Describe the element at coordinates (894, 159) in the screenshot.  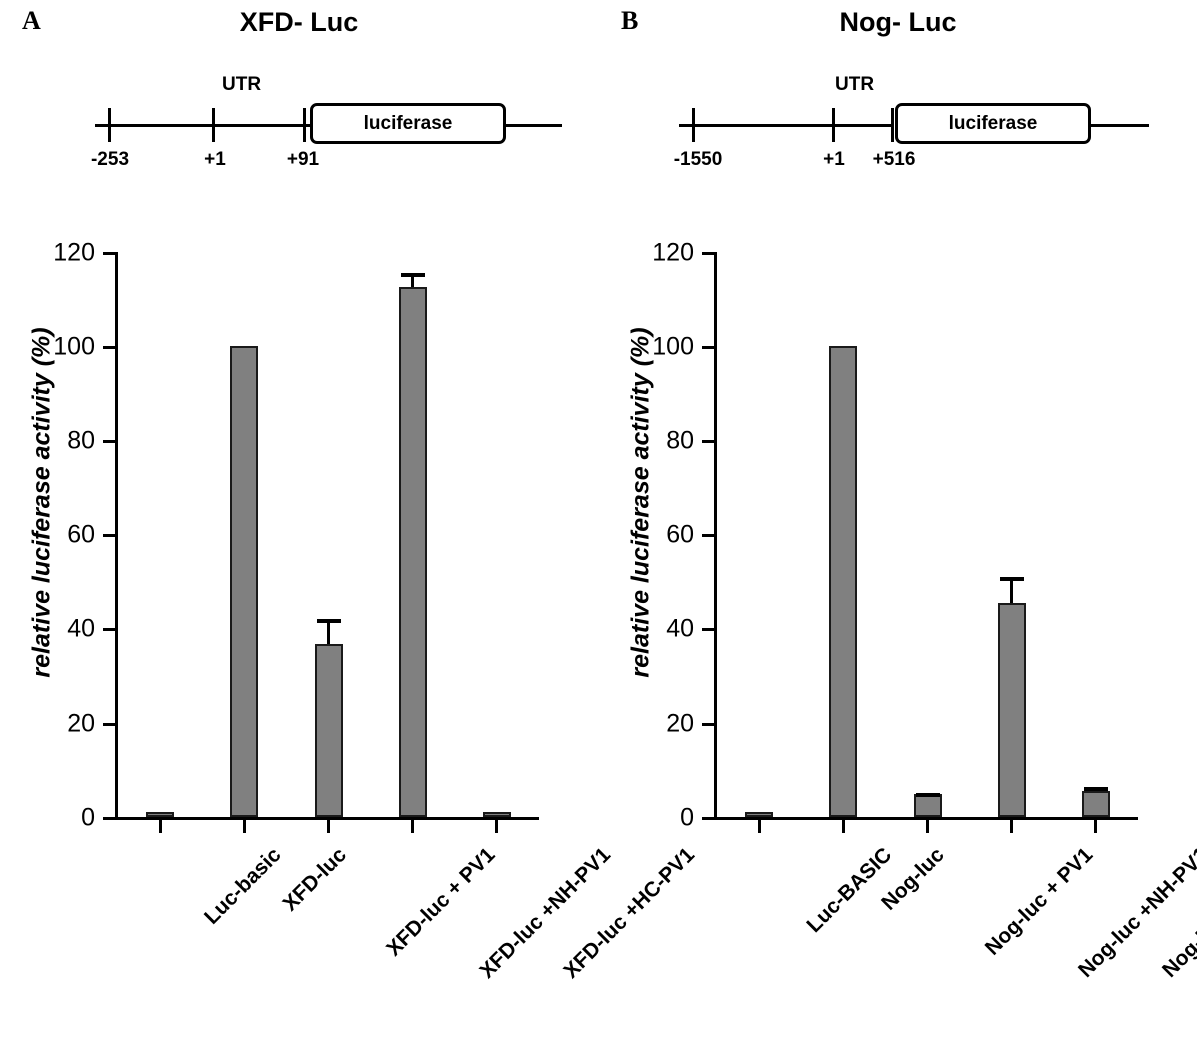
I see `construct-coord-atg: +516` at that location.